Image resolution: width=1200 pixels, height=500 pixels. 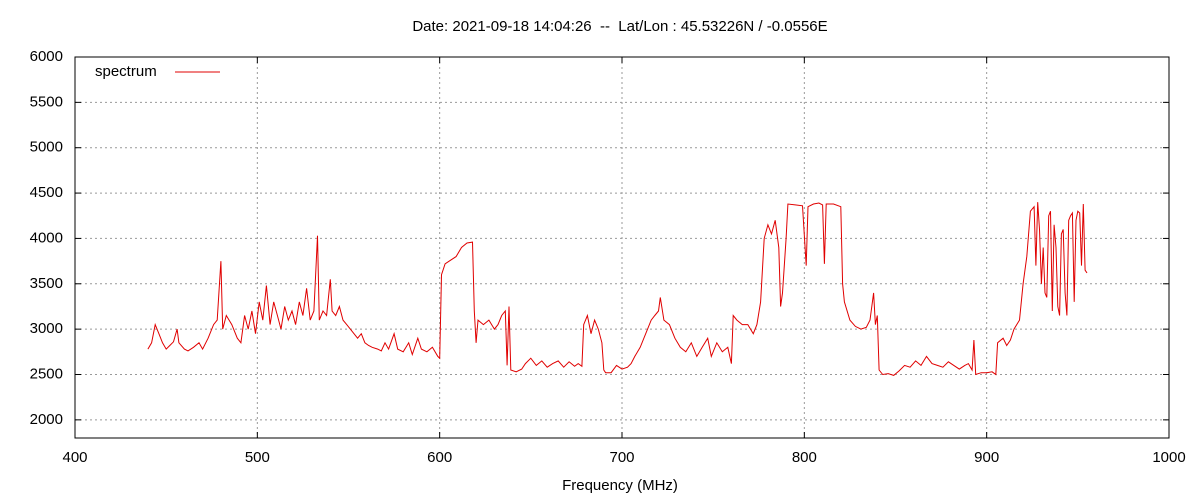 What do you see at coordinates (74, 457) in the screenshot?
I see `x-tick-label: 400` at bounding box center [74, 457].